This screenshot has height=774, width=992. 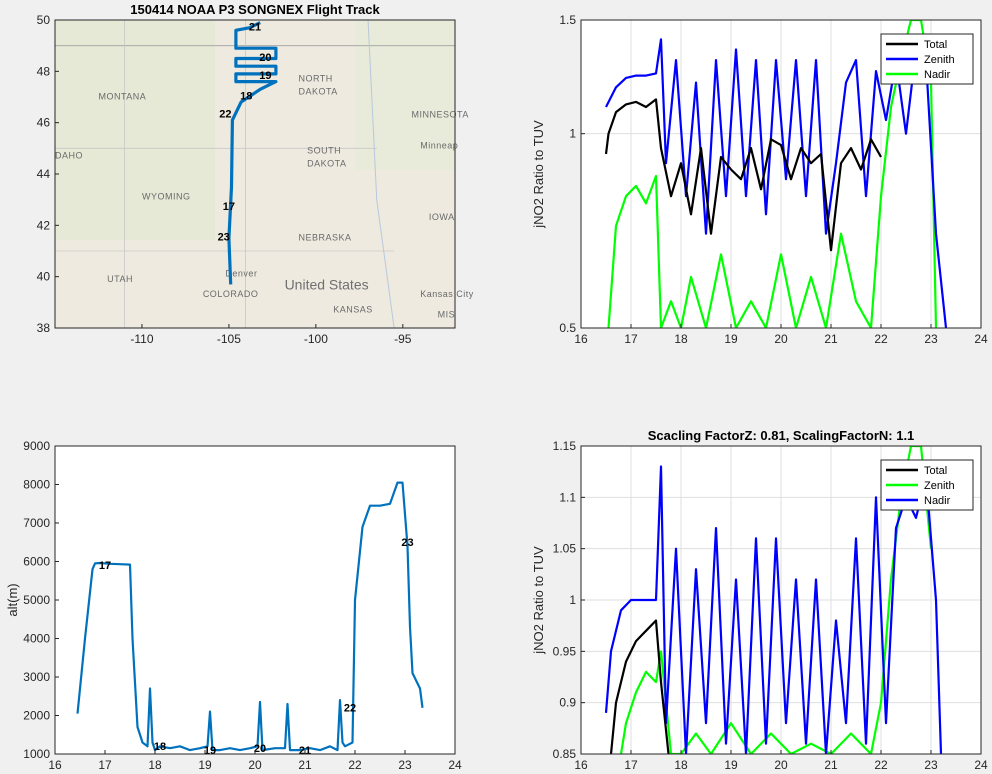 What do you see at coordinates (229, 339) in the screenshot?
I see `x-tick-label: -105` at bounding box center [229, 339].